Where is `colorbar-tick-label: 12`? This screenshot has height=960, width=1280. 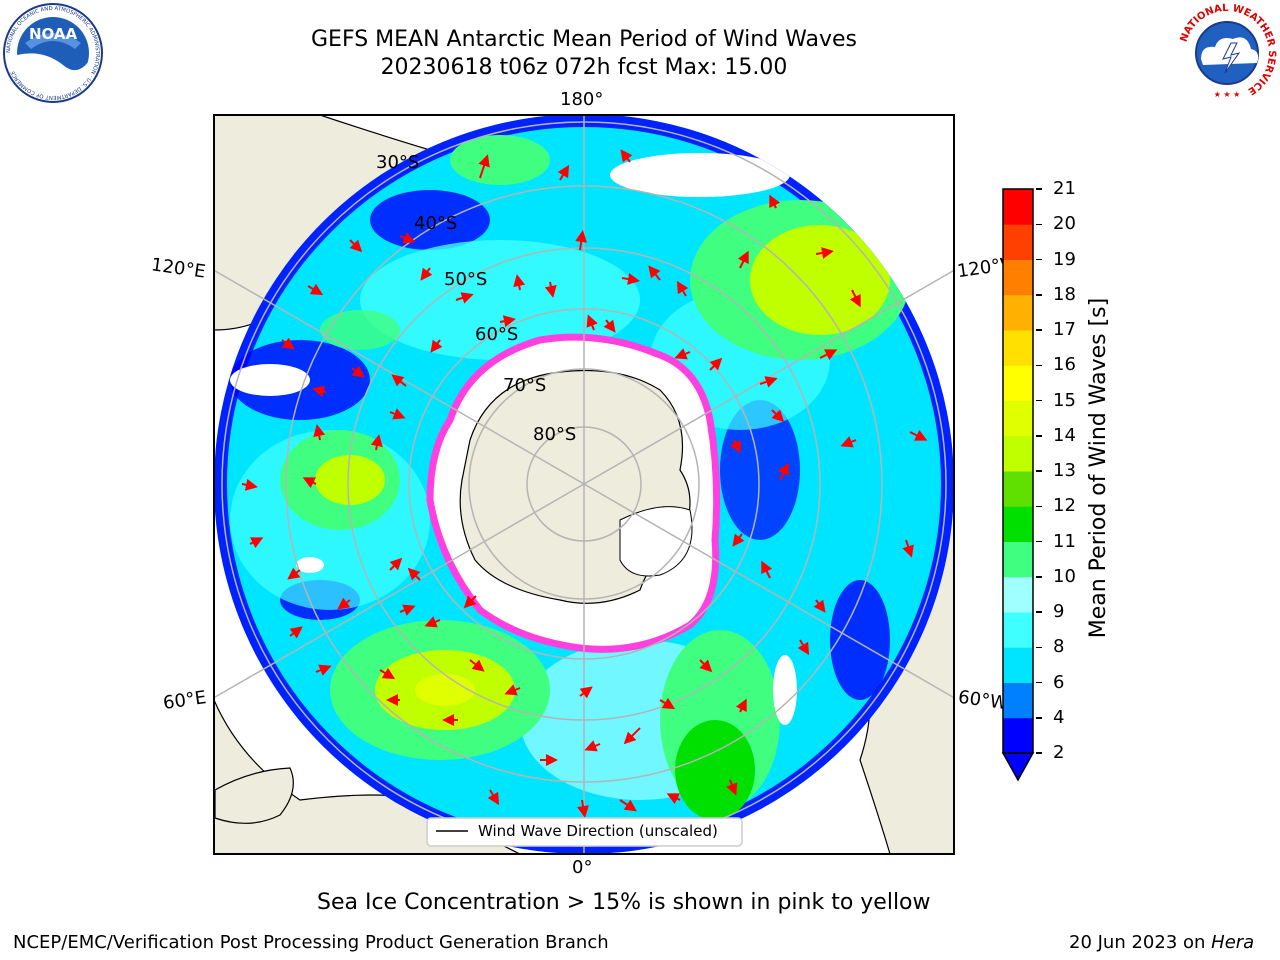 colorbar-tick-label: 12 is located at coordinates (1064, 506).